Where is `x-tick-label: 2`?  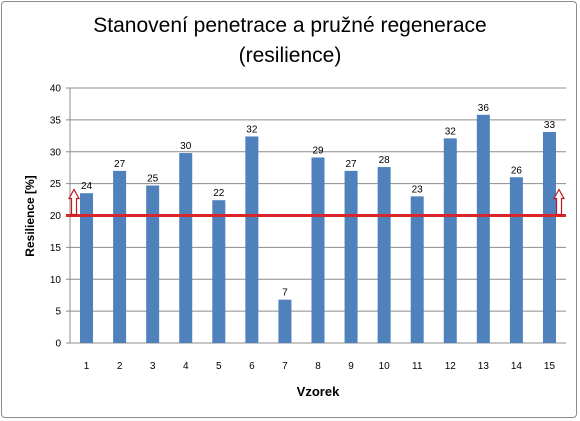
x-tick-label: 2 is located at coordinates (120, 366).